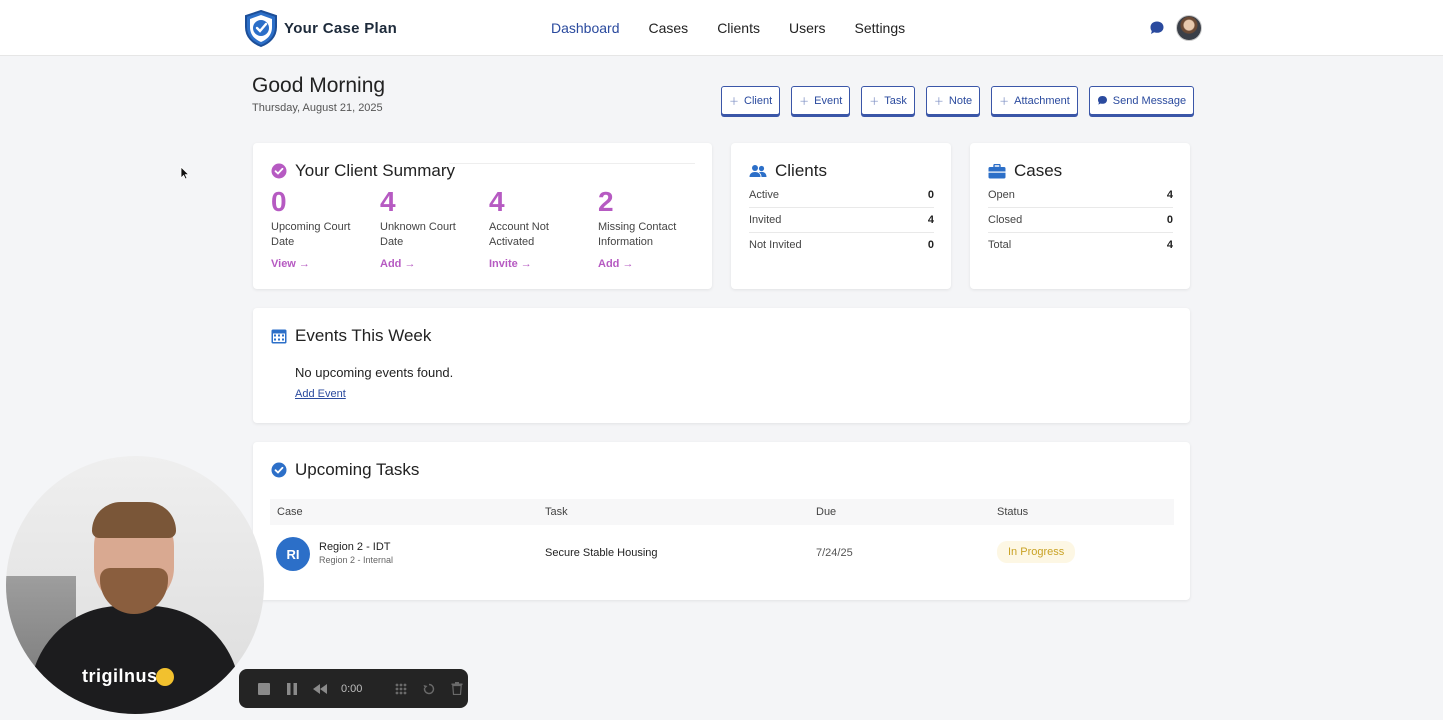 This screenshot has width=1443, height=720. Describe the element at coordinates (880, 28) in the screenshot. I see `nav-settings: Settings` at that location.